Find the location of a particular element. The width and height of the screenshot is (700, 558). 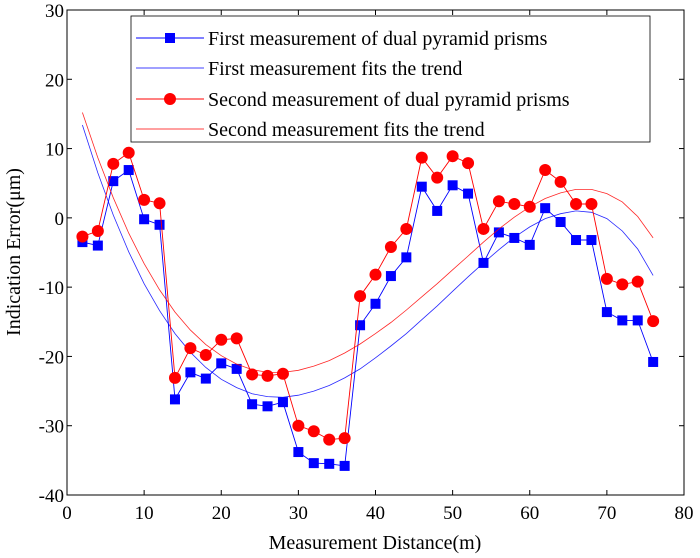

x-tick-label: 70 is located at coordinates (606, 513).